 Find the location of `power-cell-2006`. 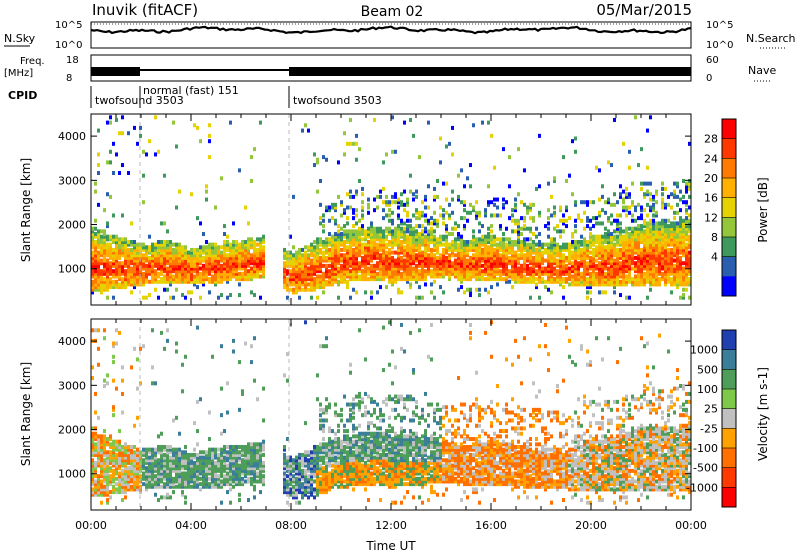

power-cell-2006 is located at coordinates (425, 239).